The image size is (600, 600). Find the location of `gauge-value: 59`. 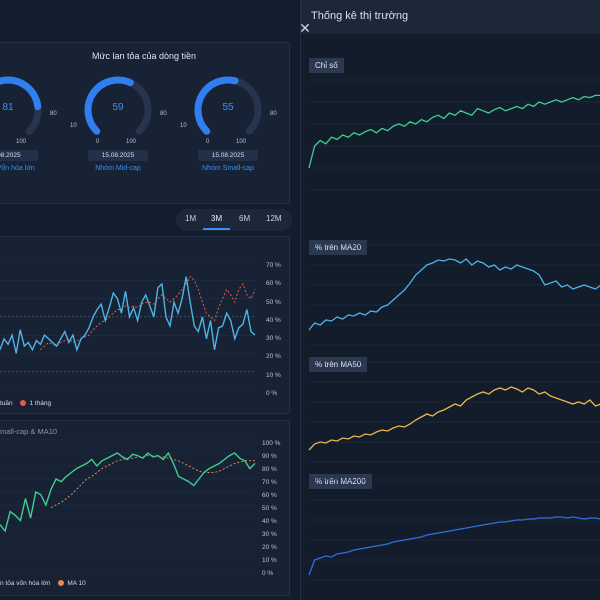

gauge-value: 59 is located at coordinates (118, 107).